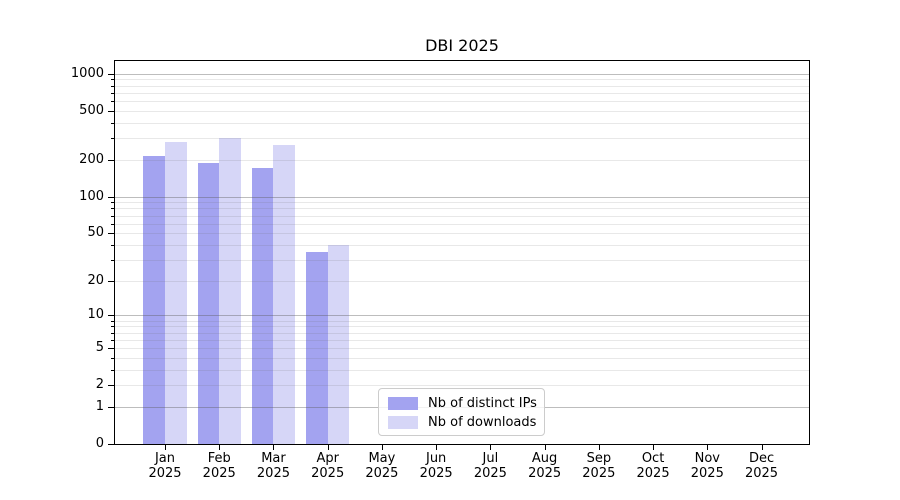  I want to click on y-tick-label: 10, so click(95, 315).